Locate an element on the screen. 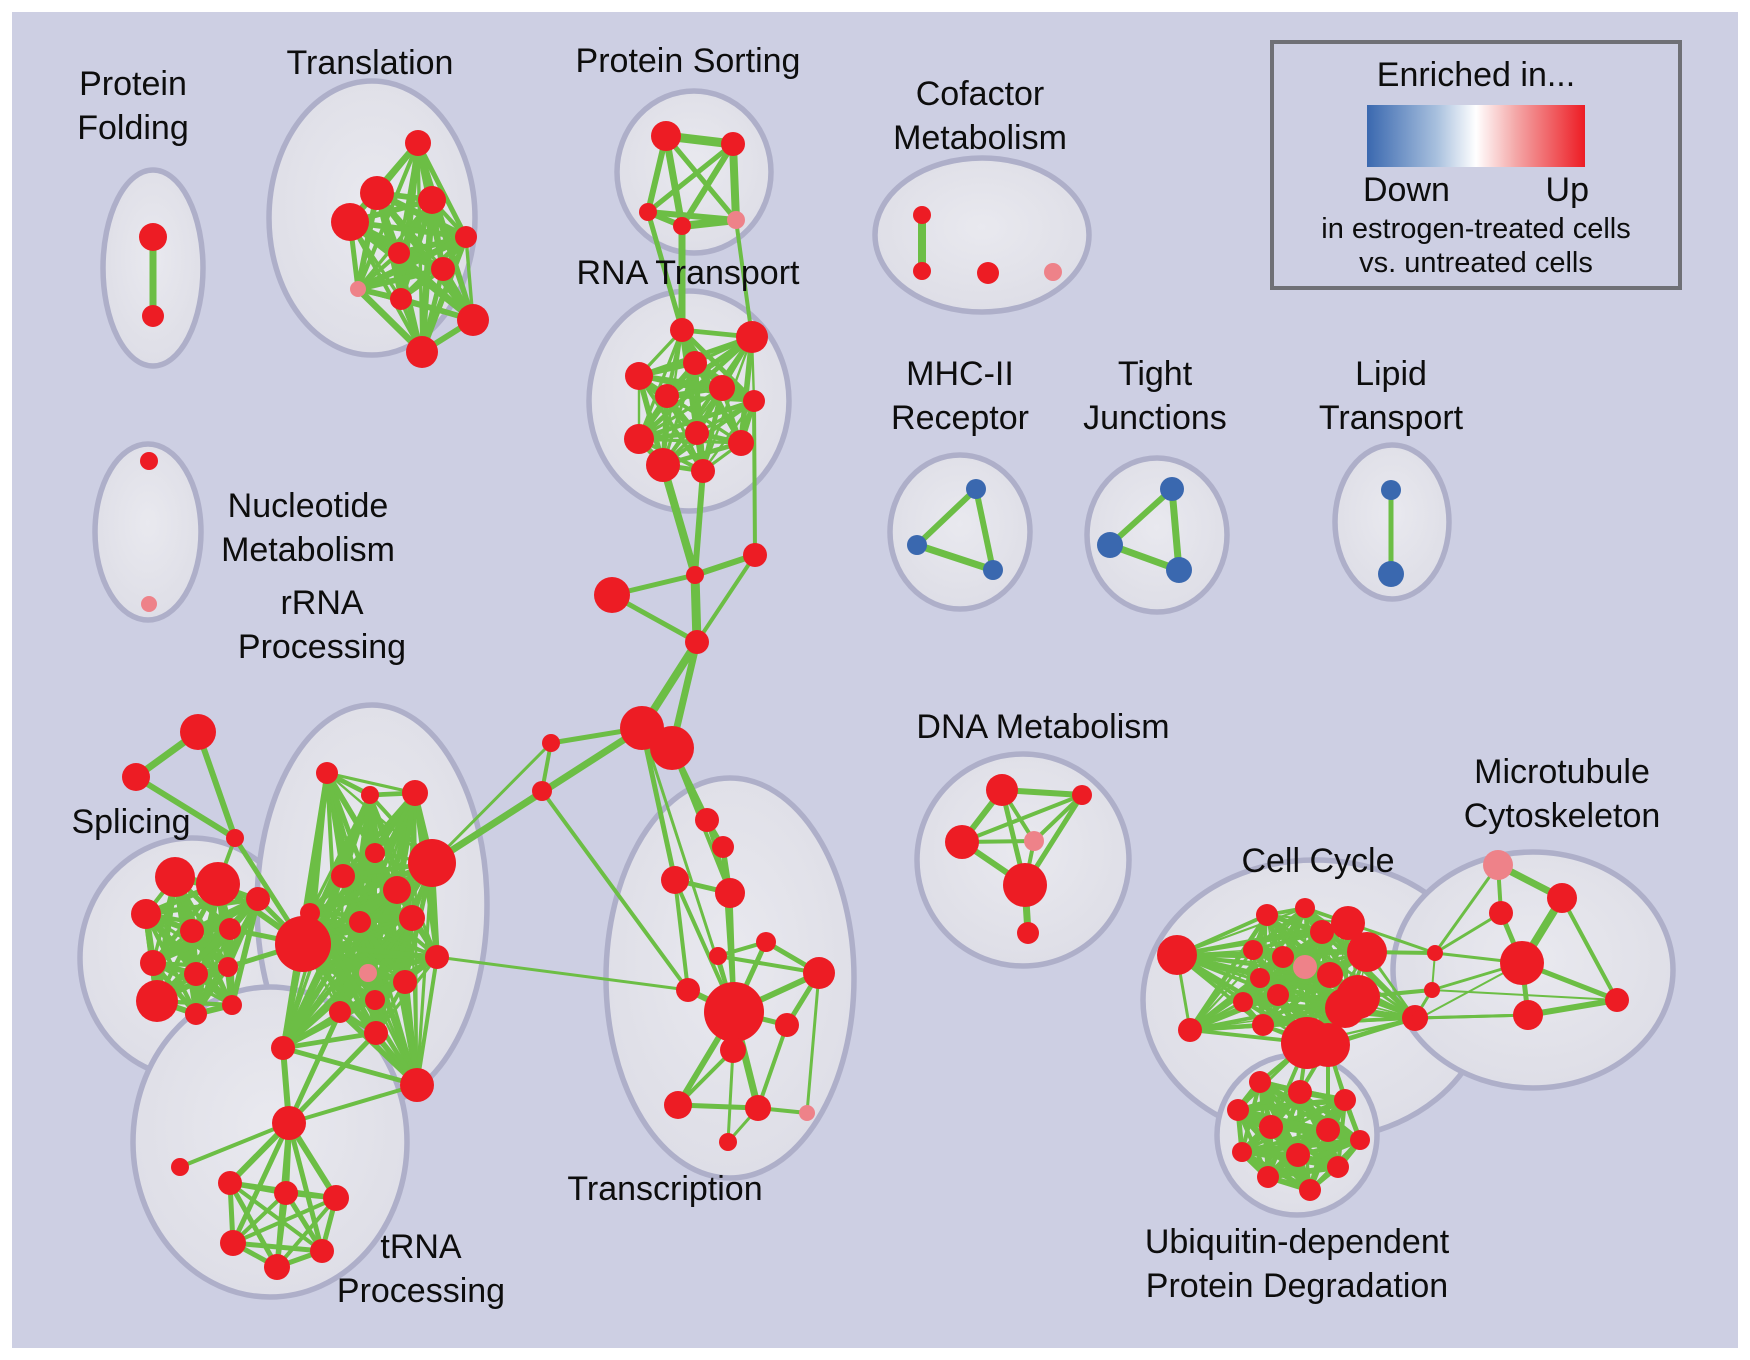  cell-cycle-label: Cell Cycle is located at coordinates (1317, 861).